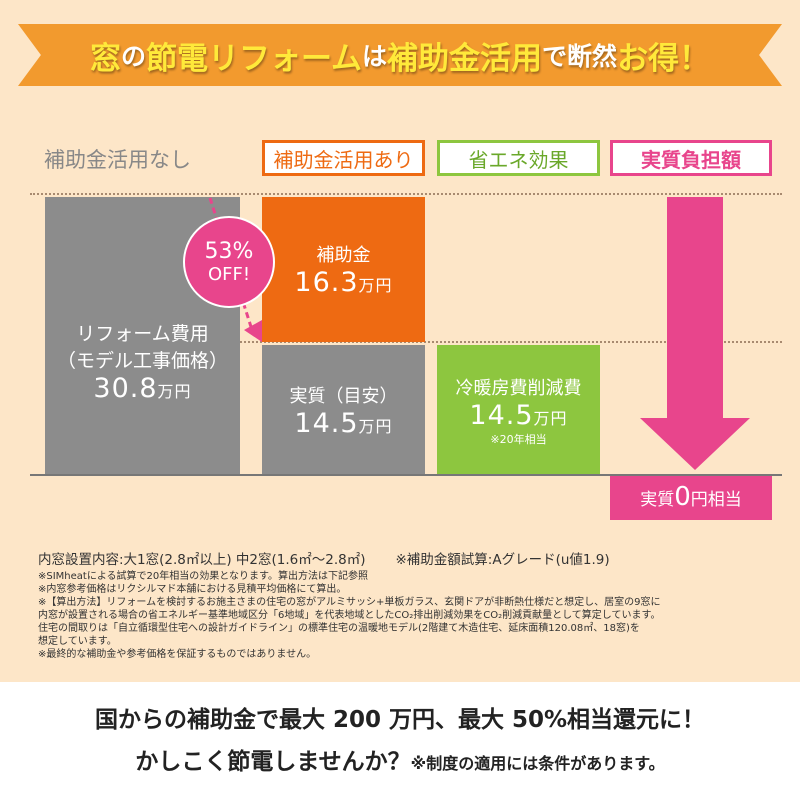  What do you see at coordinates (691, 158) in the screenshot?
I see `label-actual-cost: 実質負担額` at bounding box center [691, 158].